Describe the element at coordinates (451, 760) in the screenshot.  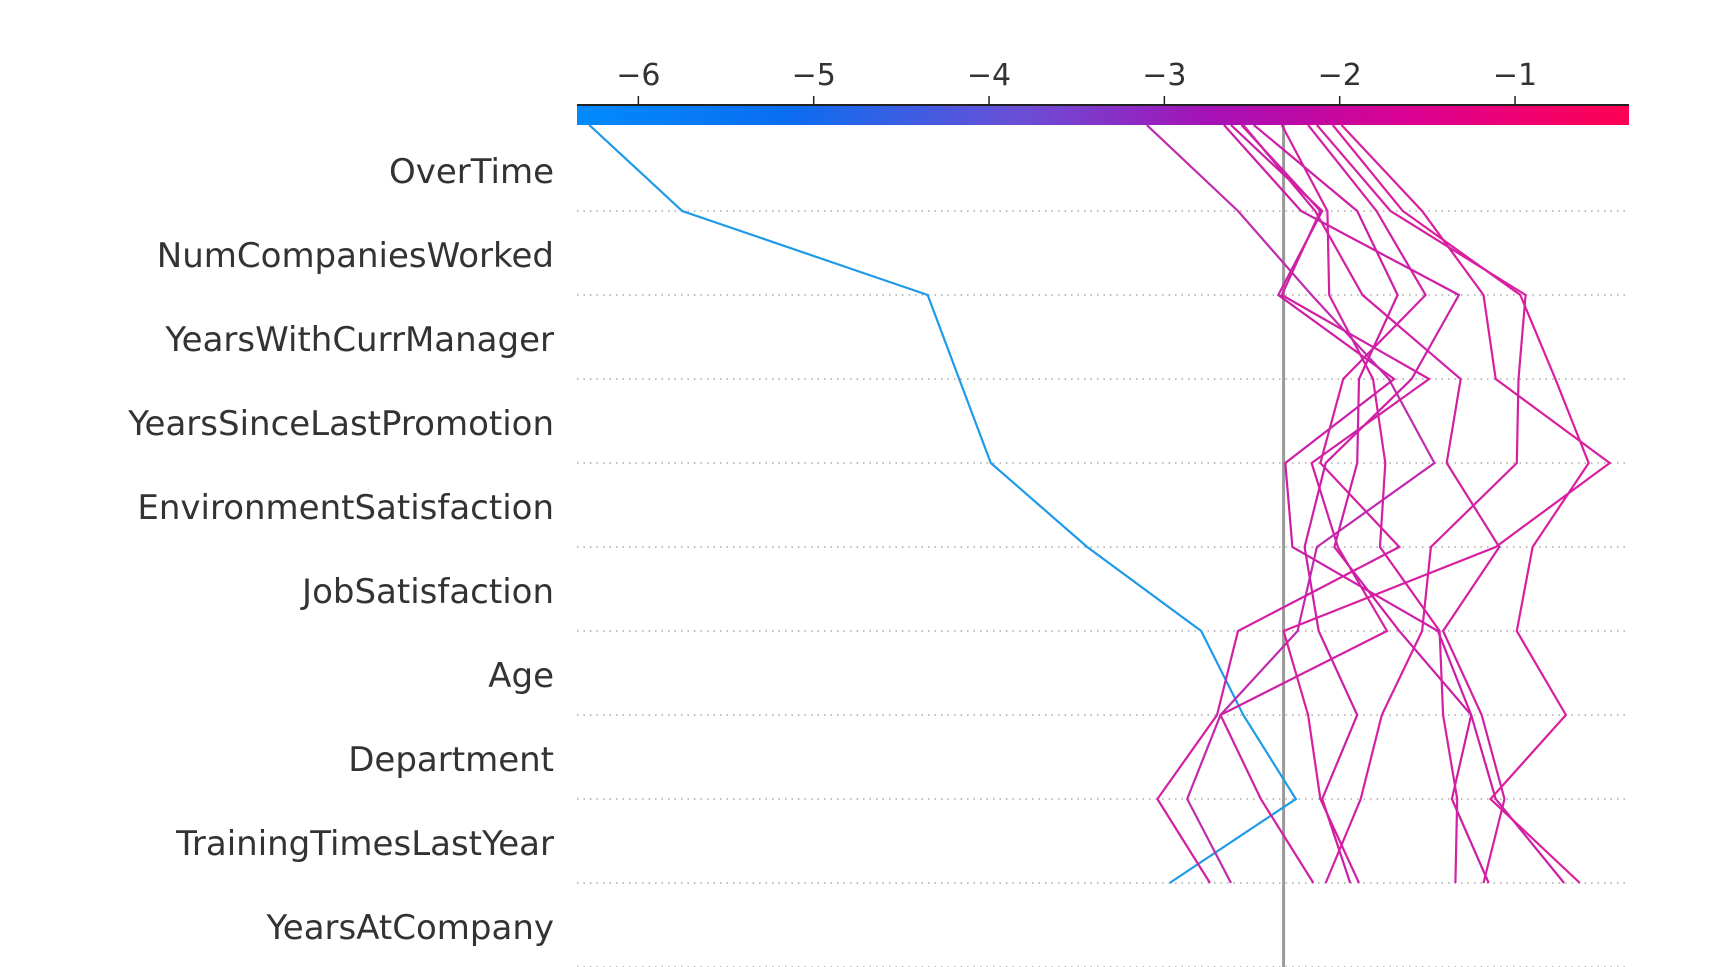
I see `feature-label: Department` at that location.